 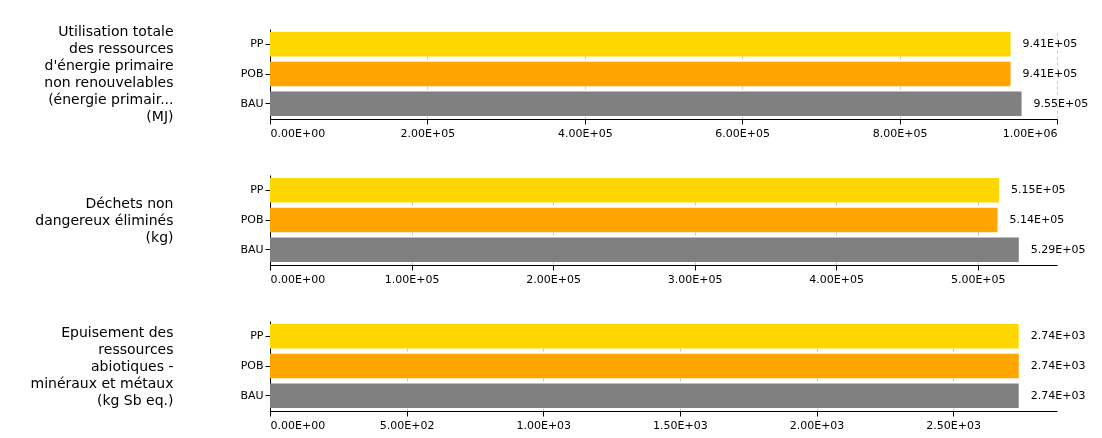 I want to click on y-axis-title: Utilisation totale des ressources d'énergie primaire non renouvelables (énergie primair... (MJ), so click(x=109, y=73).